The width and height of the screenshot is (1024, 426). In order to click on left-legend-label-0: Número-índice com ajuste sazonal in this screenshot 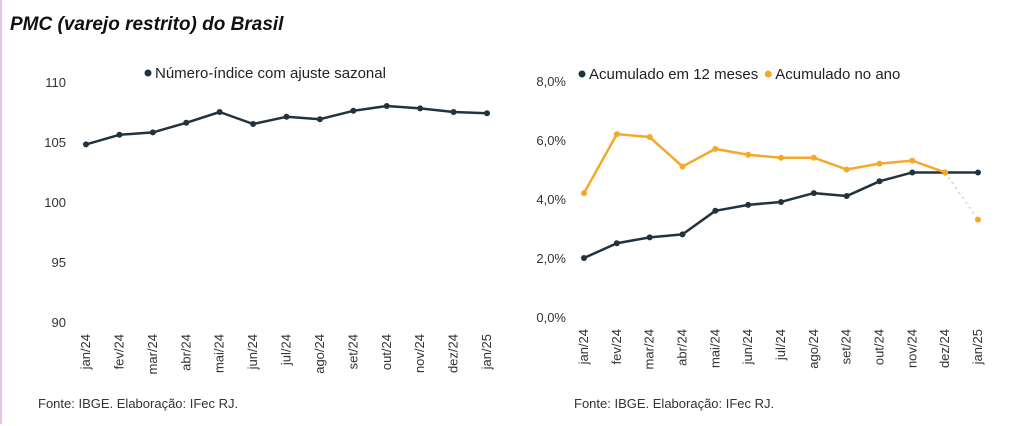, I will do `click(270, 73)`.